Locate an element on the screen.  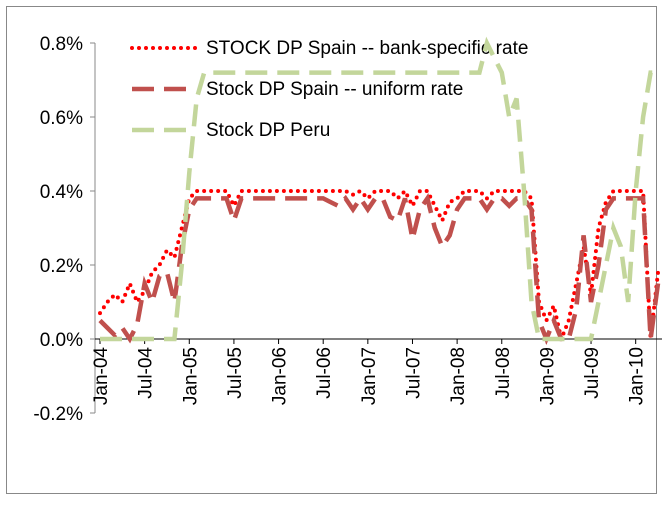
legend-label: Stock DP Spain -- uniform rate is located at coordinates (334, 89).